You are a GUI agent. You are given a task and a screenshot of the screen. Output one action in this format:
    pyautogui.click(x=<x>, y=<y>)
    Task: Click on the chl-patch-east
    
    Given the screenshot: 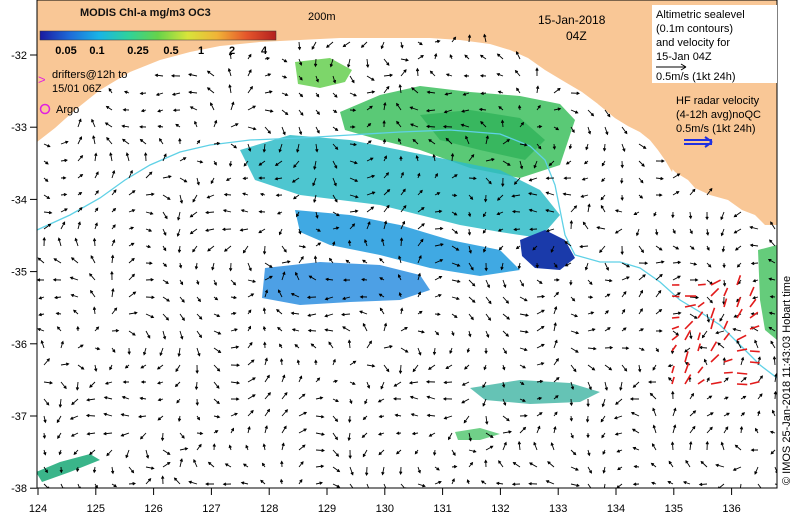 What is the action you would take?
    pyautogui.click(x=767, y=292)
    